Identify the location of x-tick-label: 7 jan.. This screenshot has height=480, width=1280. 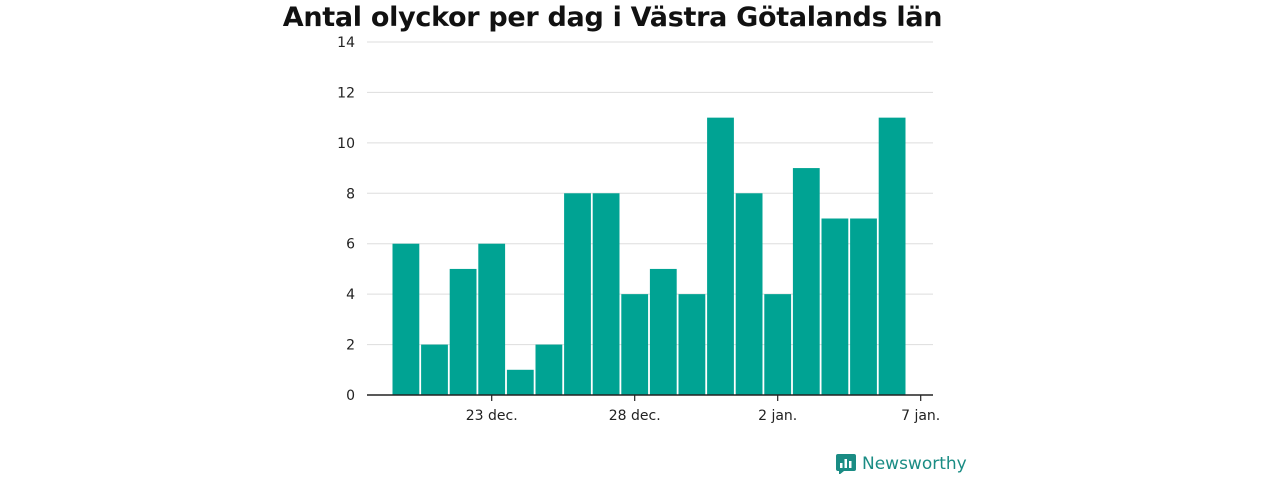
(920, 416).